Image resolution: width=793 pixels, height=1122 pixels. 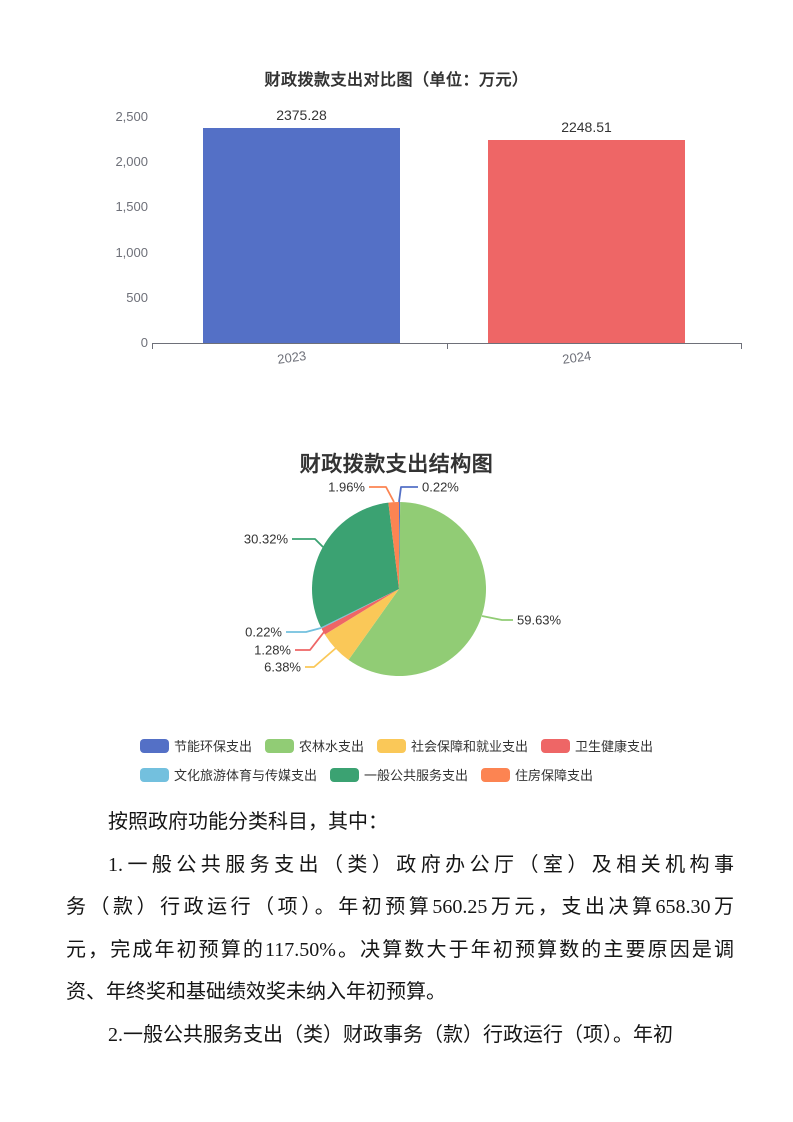 I want to click on legend-item: 节能环保支出, so click(x=196, y=745).